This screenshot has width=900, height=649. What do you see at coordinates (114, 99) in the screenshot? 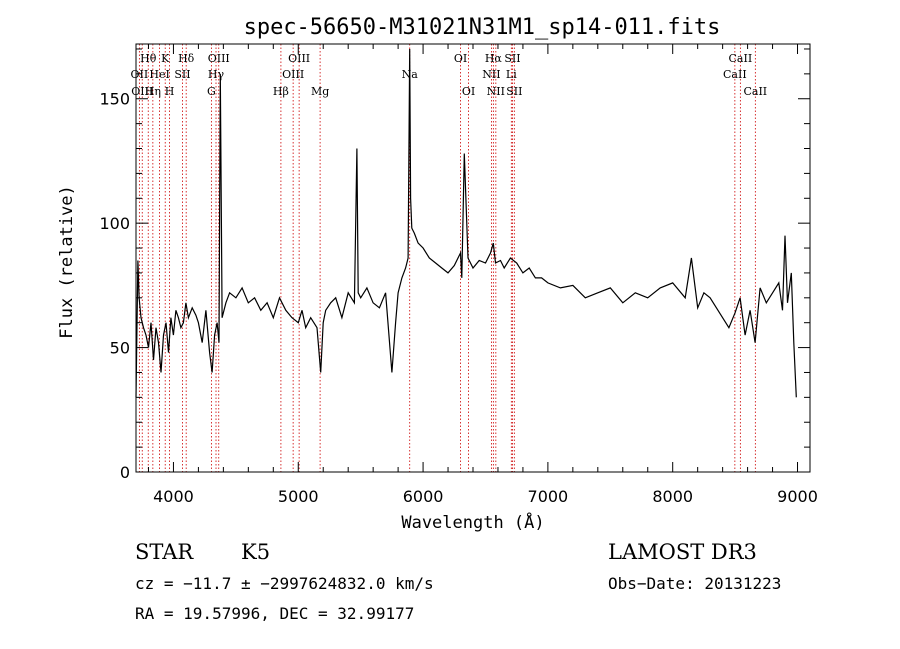
I see `y-tick-label: 150` at bounding box center [114, 99].